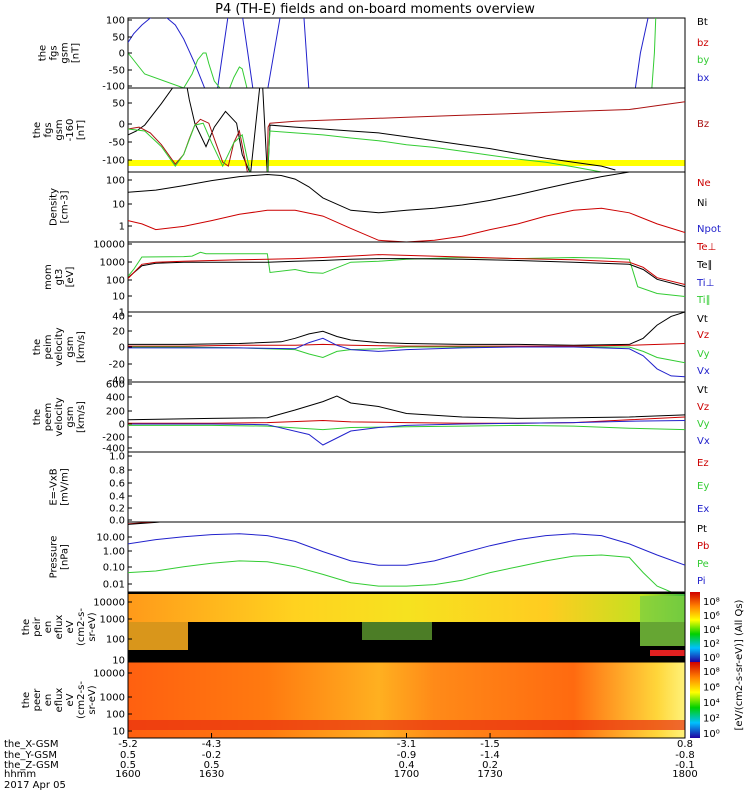 The image size is (750, 800). Describe the element at coordinates (701, 581) in the screenshot. I see `legend-Pi: Pi` at that location.